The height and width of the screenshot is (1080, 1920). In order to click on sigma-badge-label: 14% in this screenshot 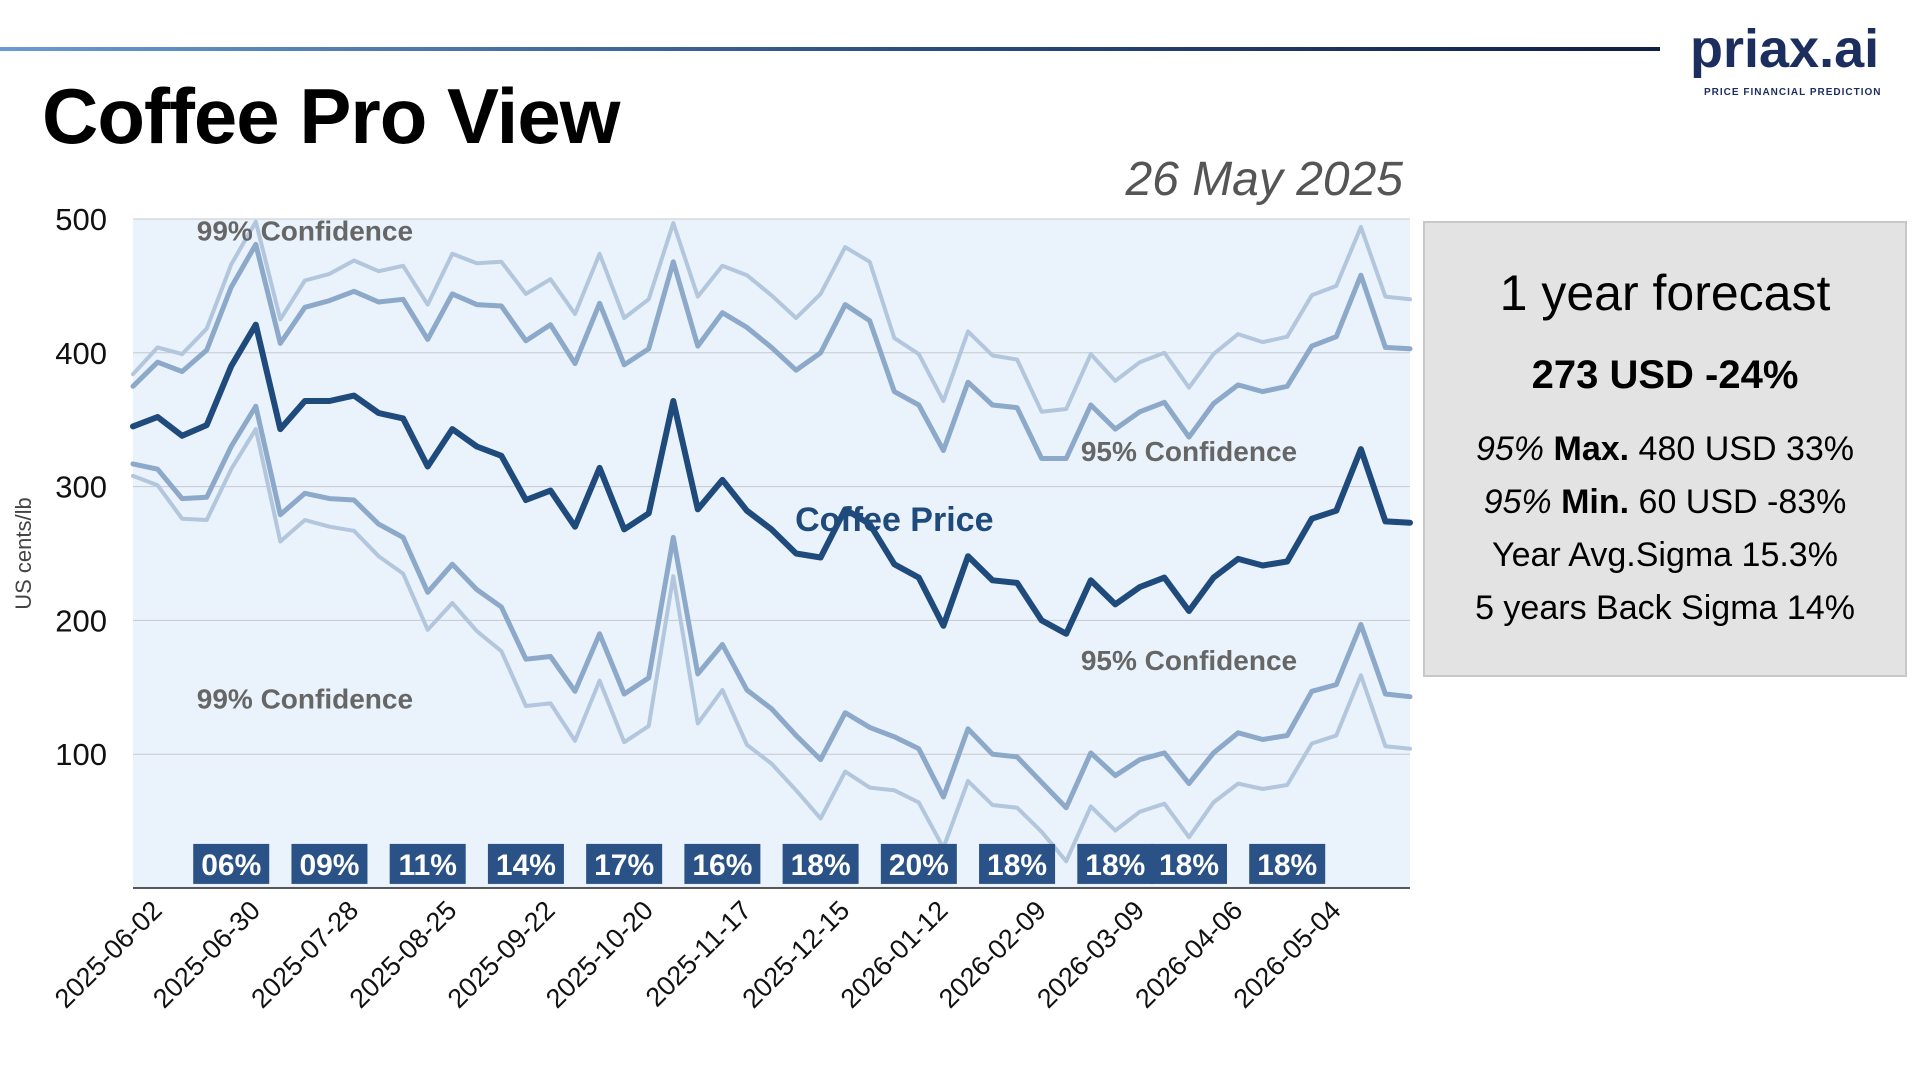, I will do `click(526, 865)`.